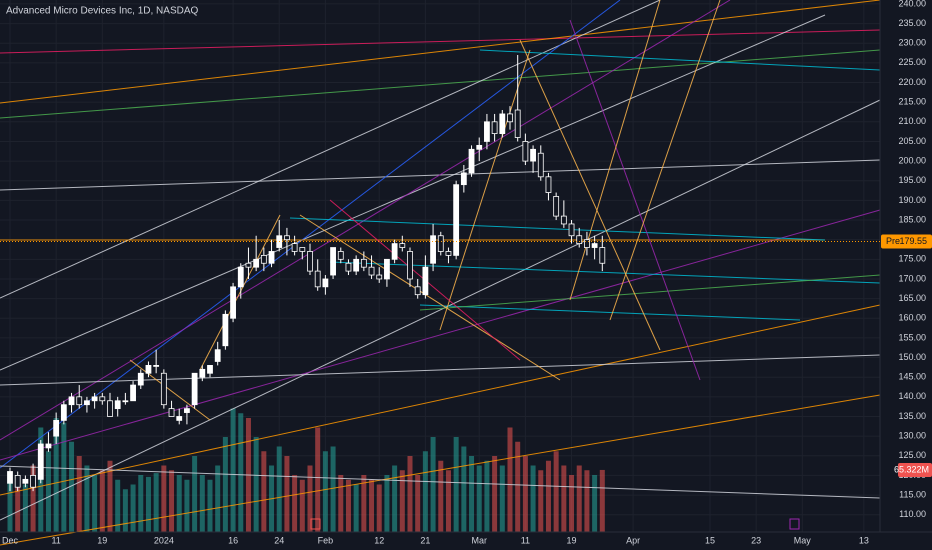  What do you see at coordinates (10, 540) in the screenshot?
I see `x-tick-label: Dec` at bounding box center [10, 540].